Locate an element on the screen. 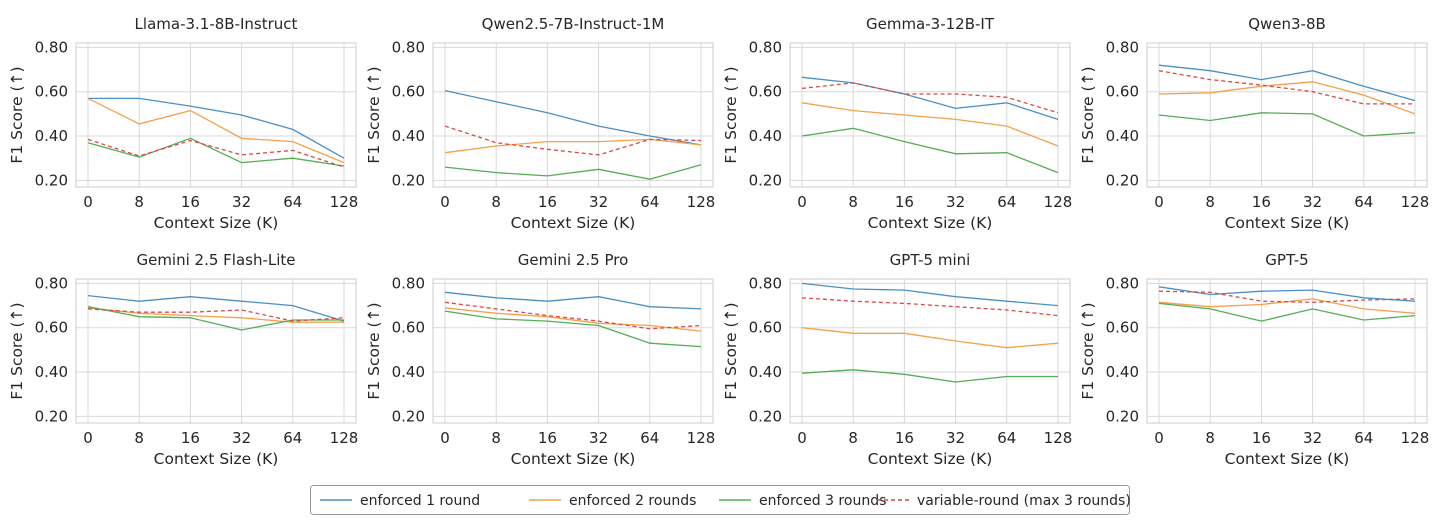  panel-title: Qwen2.5-7B-Instruct-1M is located at coordinates (573, 24).